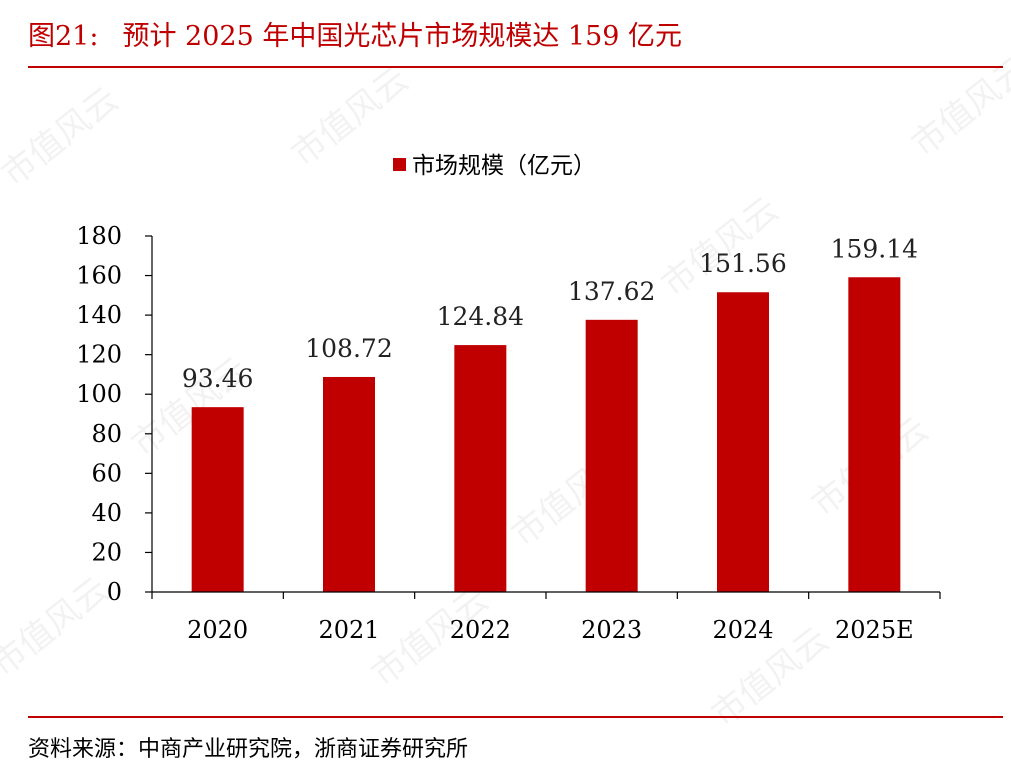 The image size is (1011, 771). What do you see at coordinates (106, 552) in the screenshot?
I see `y-tick-label: 20` at bounding box center [106, 552].